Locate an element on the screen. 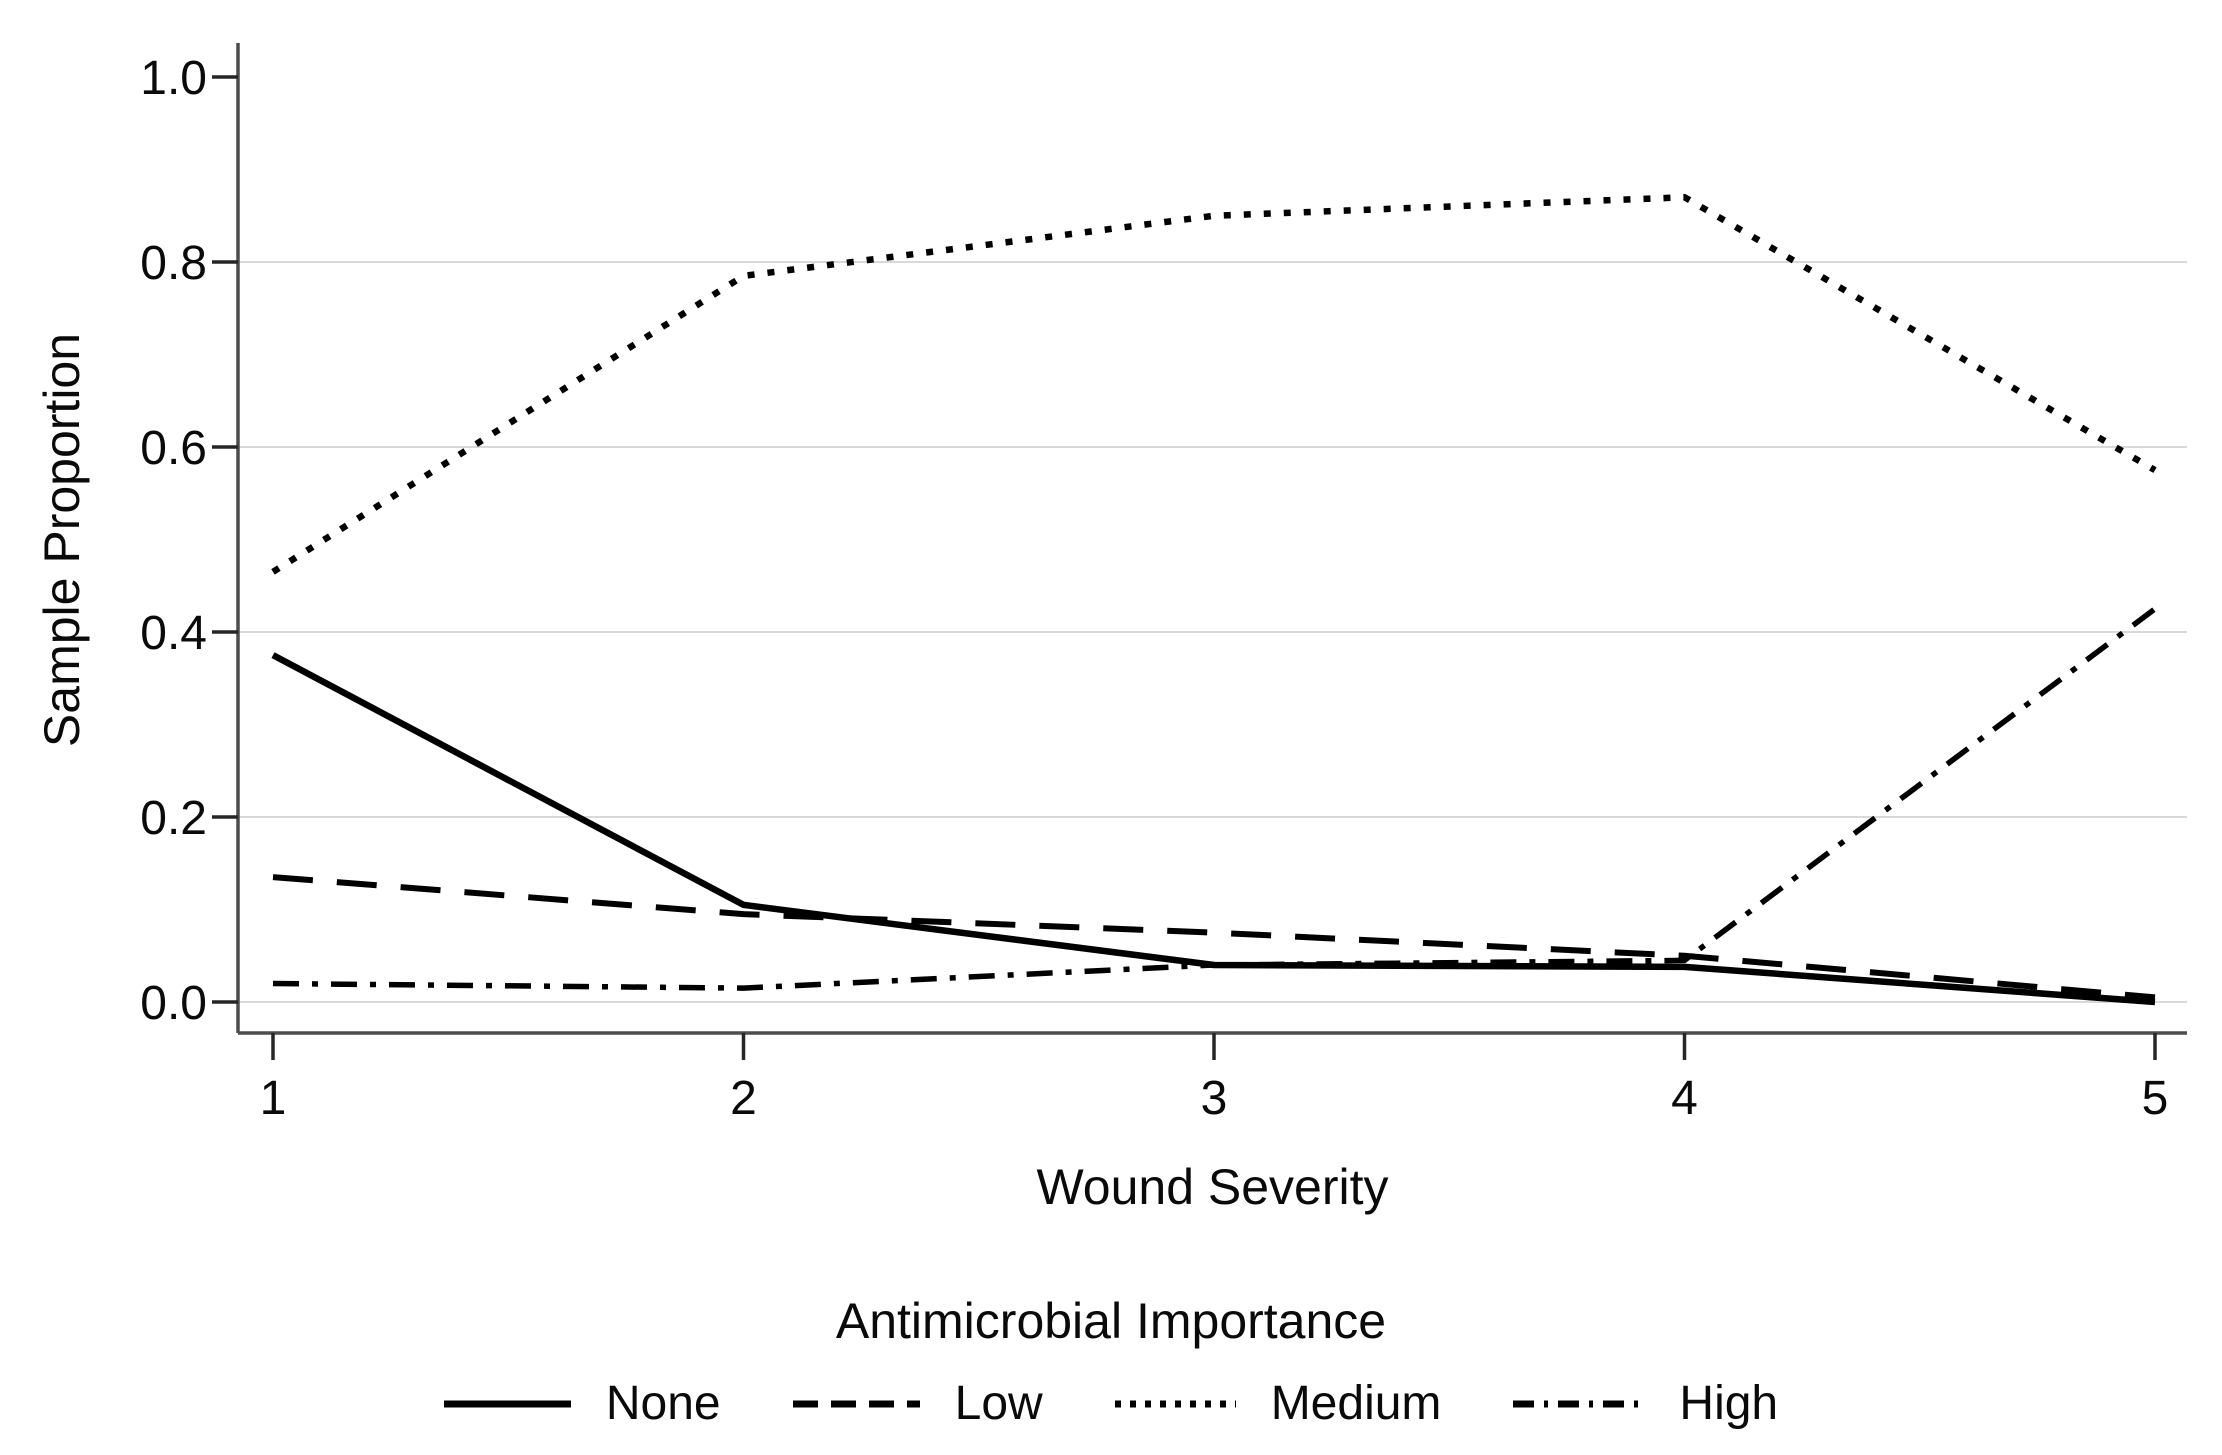 Image resolution: width=2222 pixels, height=1455 pixels. y-tick-label: 0.6 is located at coordinates (173, 448).